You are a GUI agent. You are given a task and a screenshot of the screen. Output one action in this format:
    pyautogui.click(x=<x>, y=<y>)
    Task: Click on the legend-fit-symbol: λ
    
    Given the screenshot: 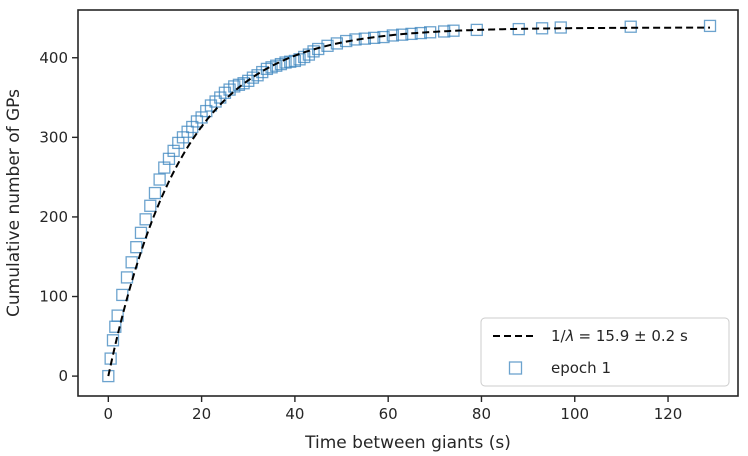 What is the action you would take?
    pyautogui.click(x=570, y=336)
    